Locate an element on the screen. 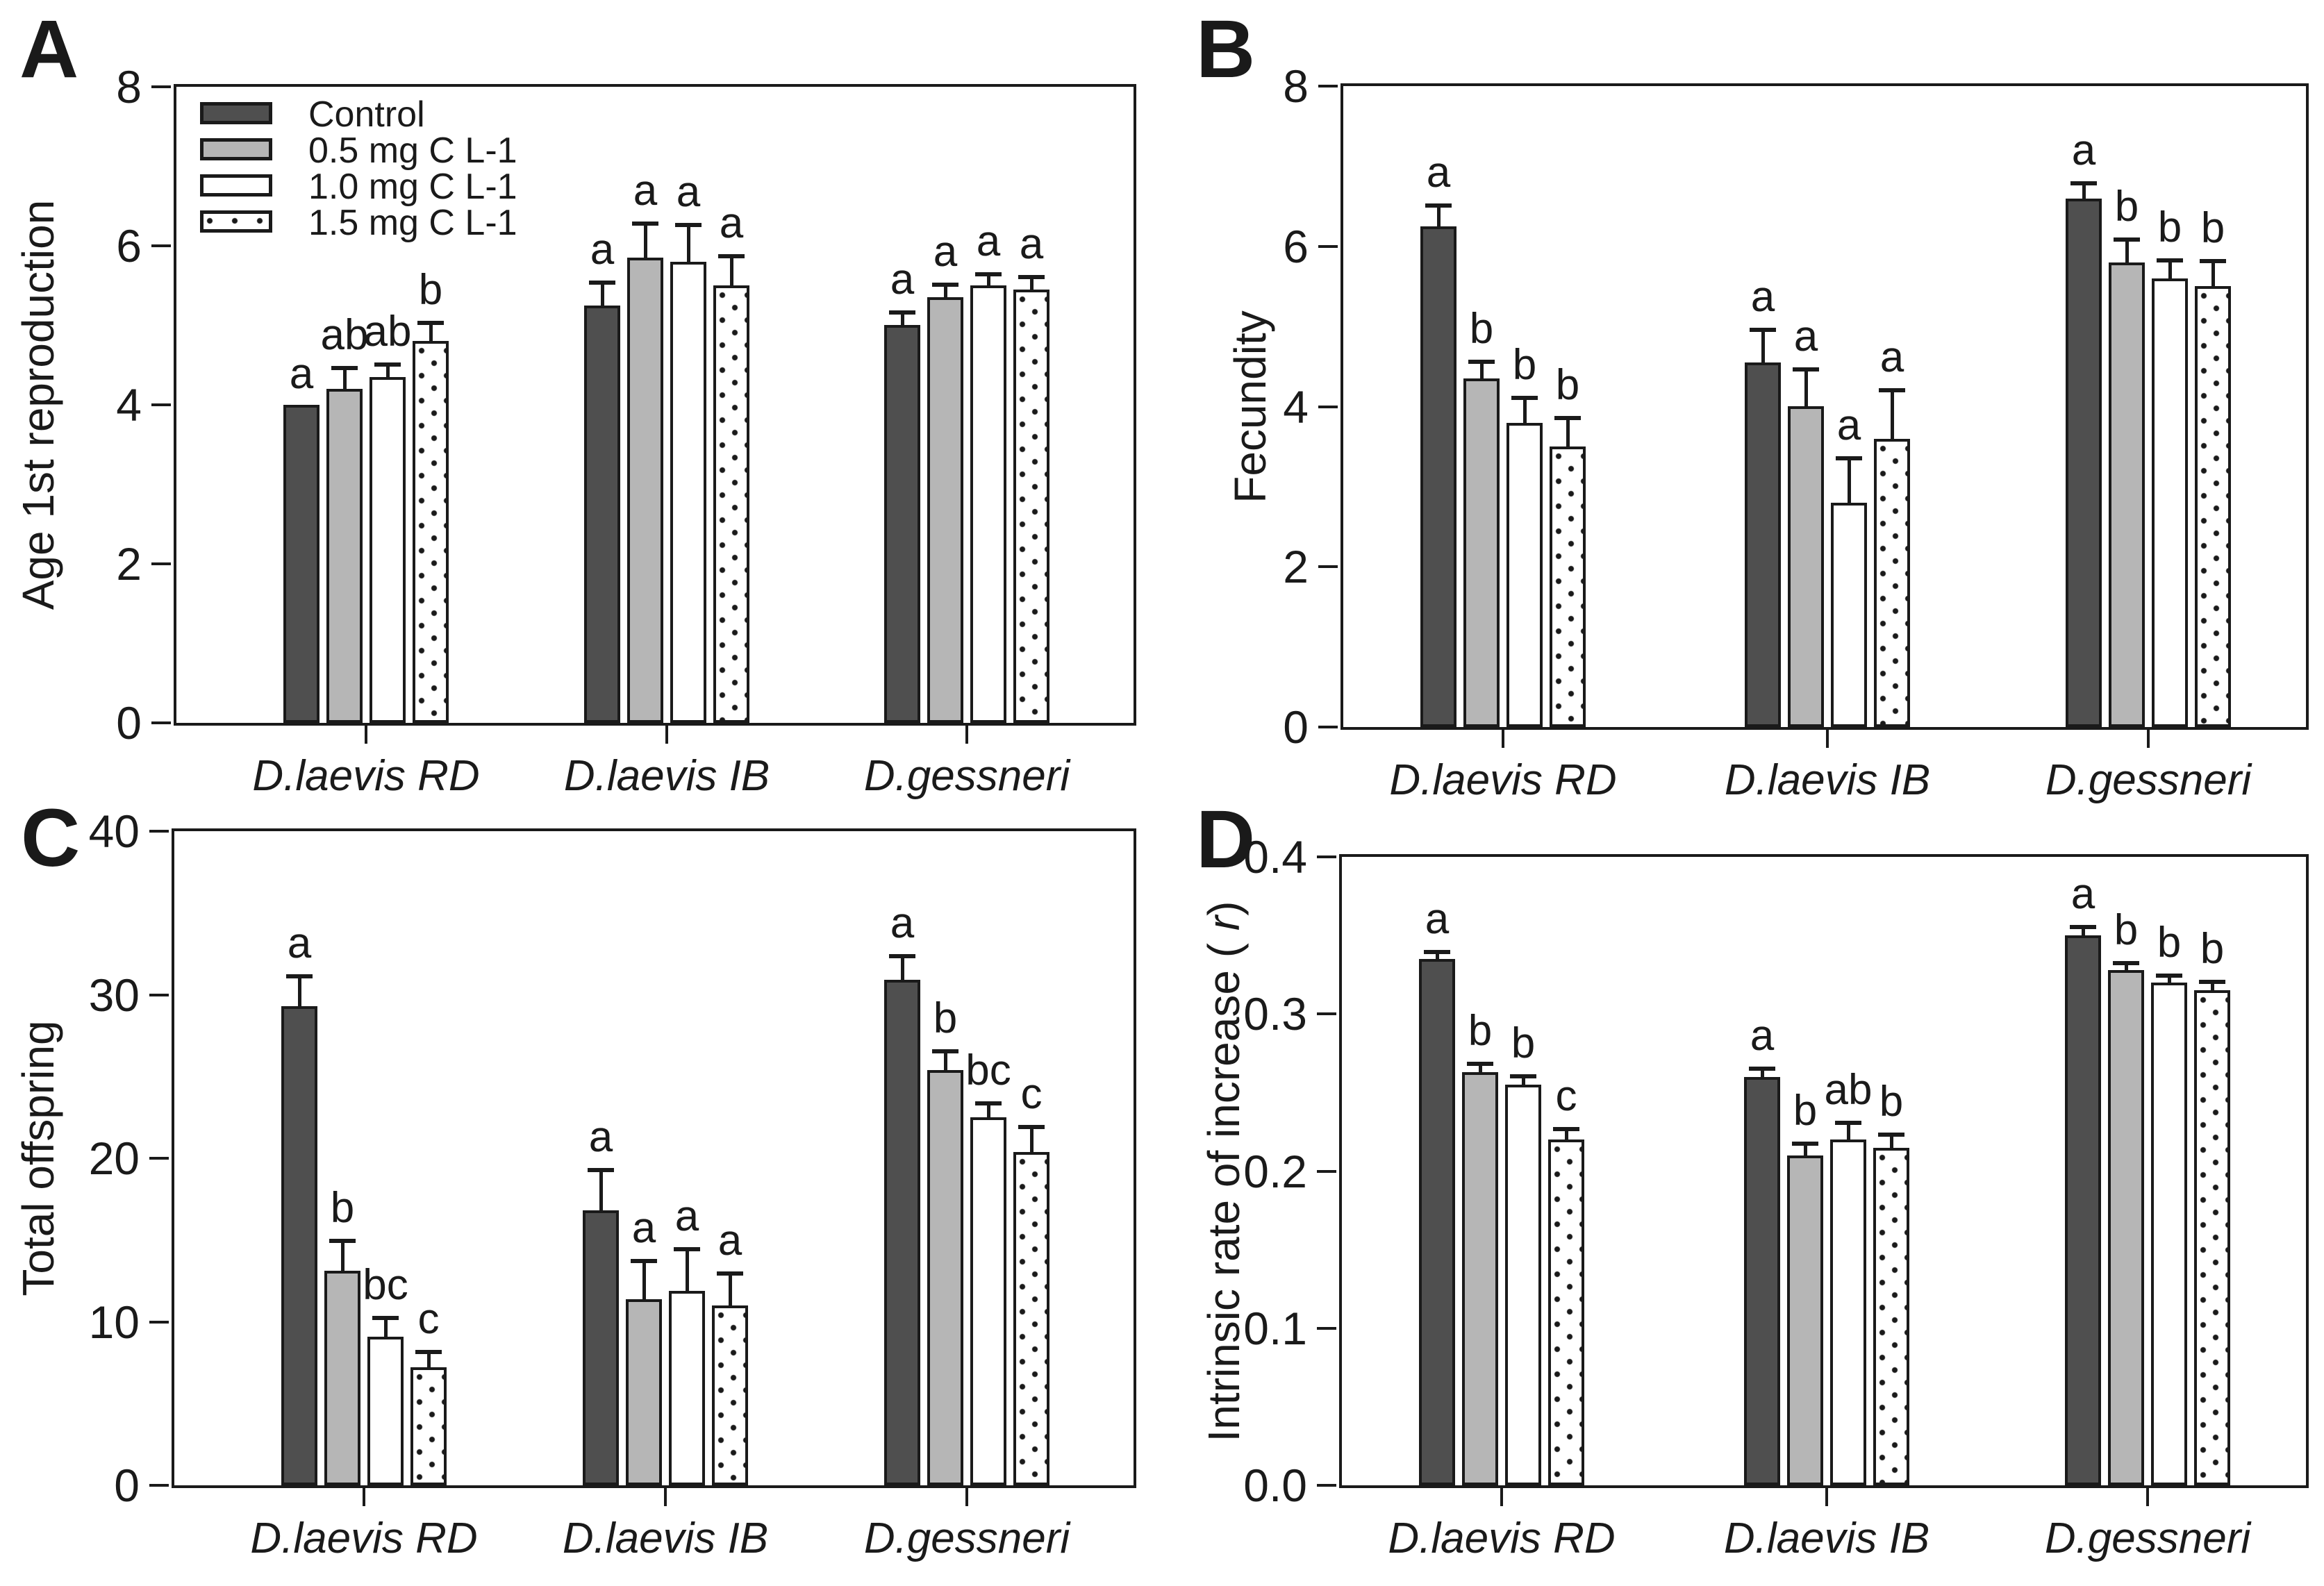 This screenshot has height=1586, width=2324. significance-letter: c is located at coordinates (1031, 1094).